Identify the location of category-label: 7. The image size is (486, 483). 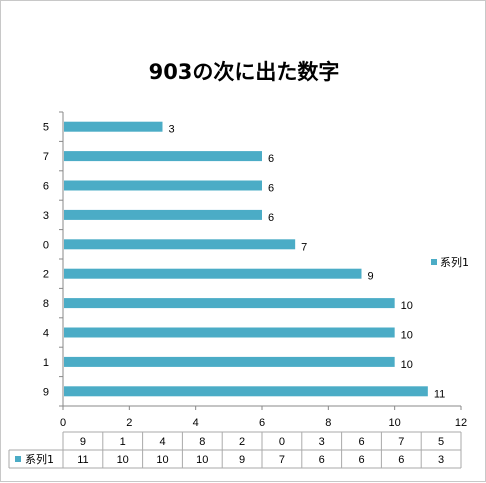
(46, 157).